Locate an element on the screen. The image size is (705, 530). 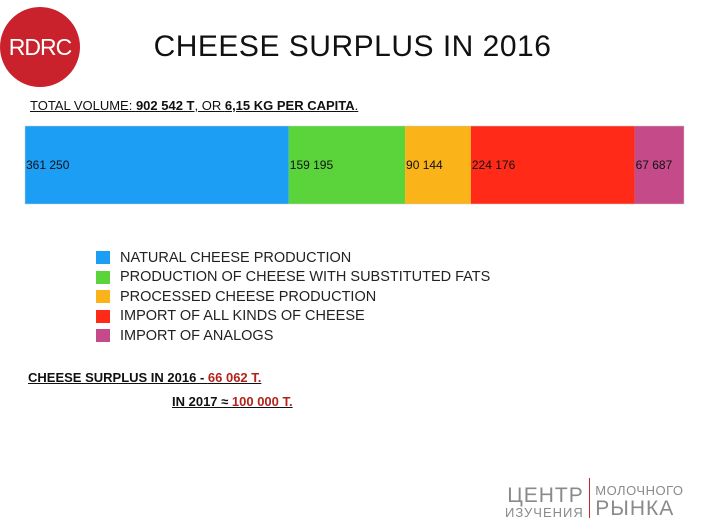
surplus-2016: CHEESE SURPLUS IN 2016 - 66 062 T. is located at coordinates (144, 377).